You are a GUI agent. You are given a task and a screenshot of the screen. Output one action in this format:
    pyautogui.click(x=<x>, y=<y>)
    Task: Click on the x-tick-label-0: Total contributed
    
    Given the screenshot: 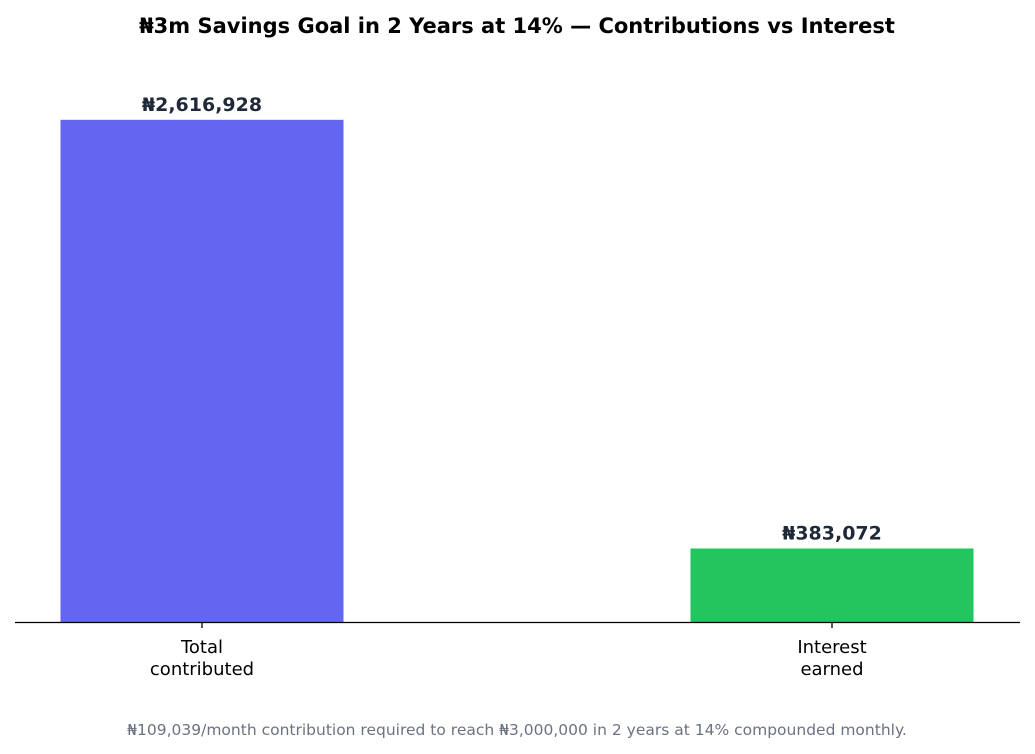 What is the action you would take?
    pyautogui.click(x=202, y=658)
    